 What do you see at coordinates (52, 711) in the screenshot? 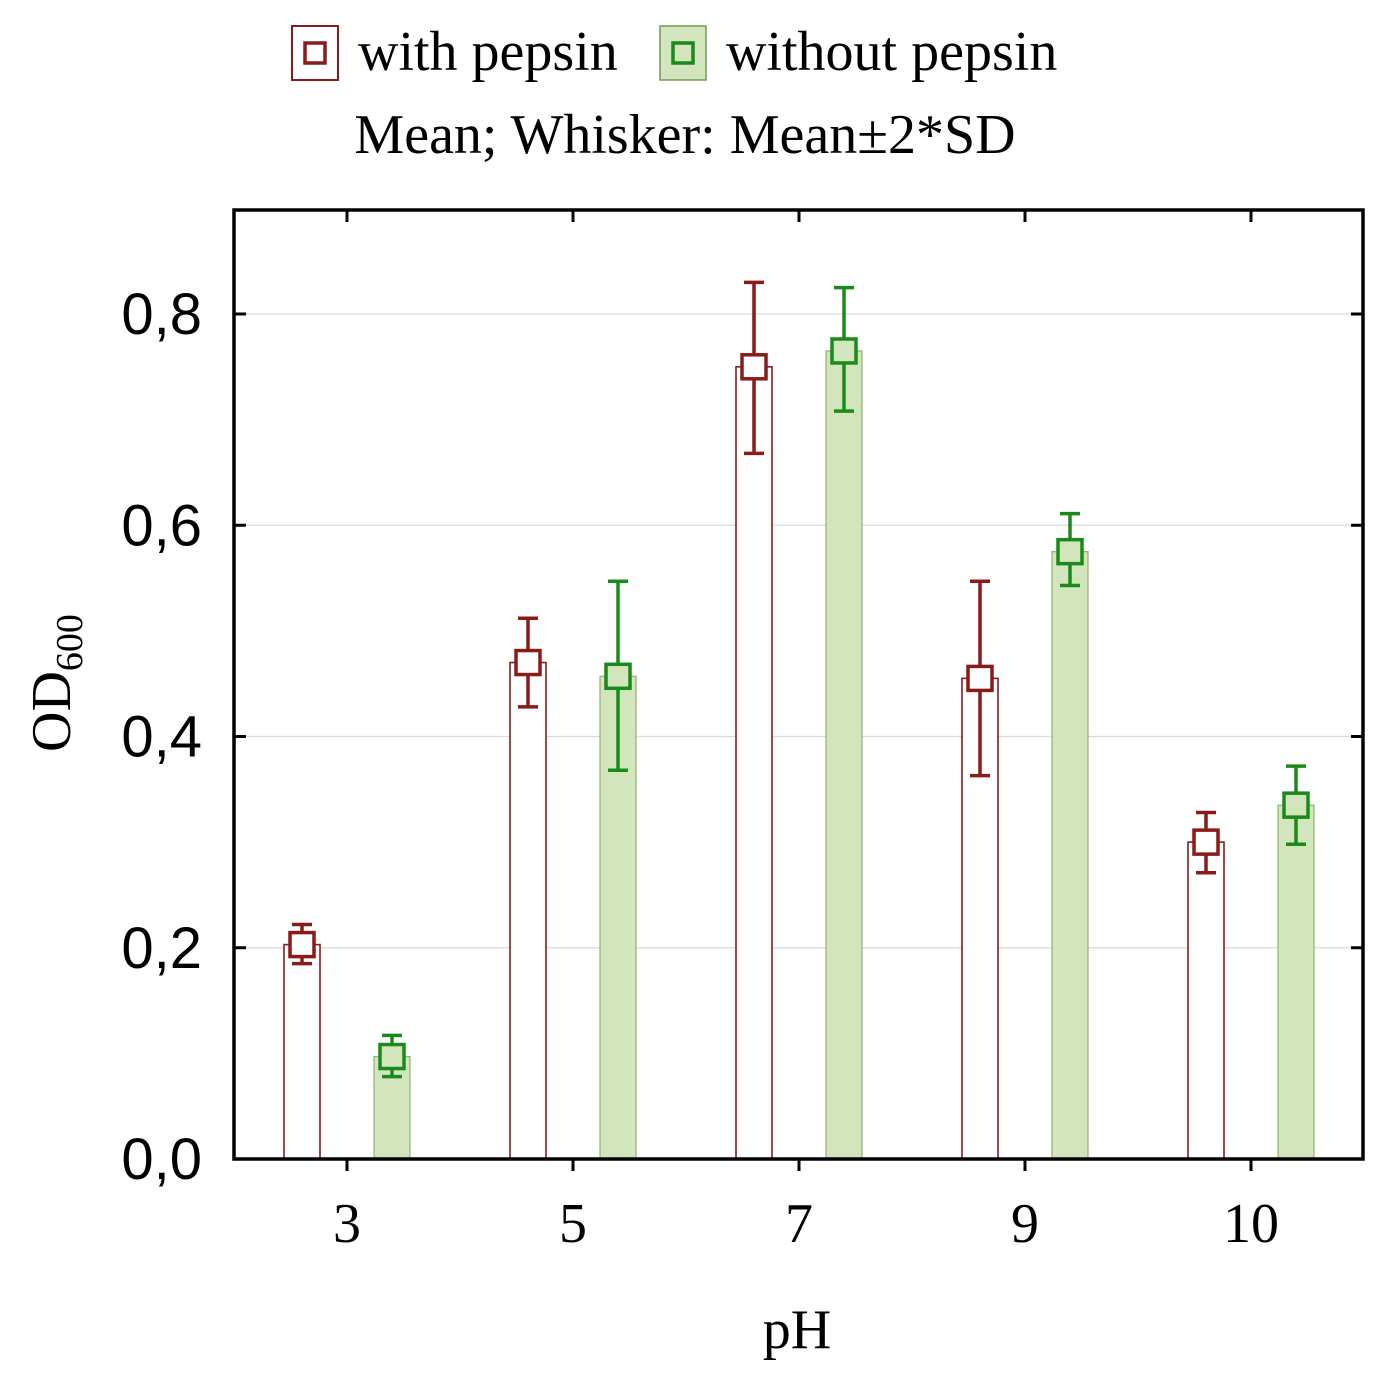
I see `y-axis-title-main: OD` at bounding box center [52, 711].